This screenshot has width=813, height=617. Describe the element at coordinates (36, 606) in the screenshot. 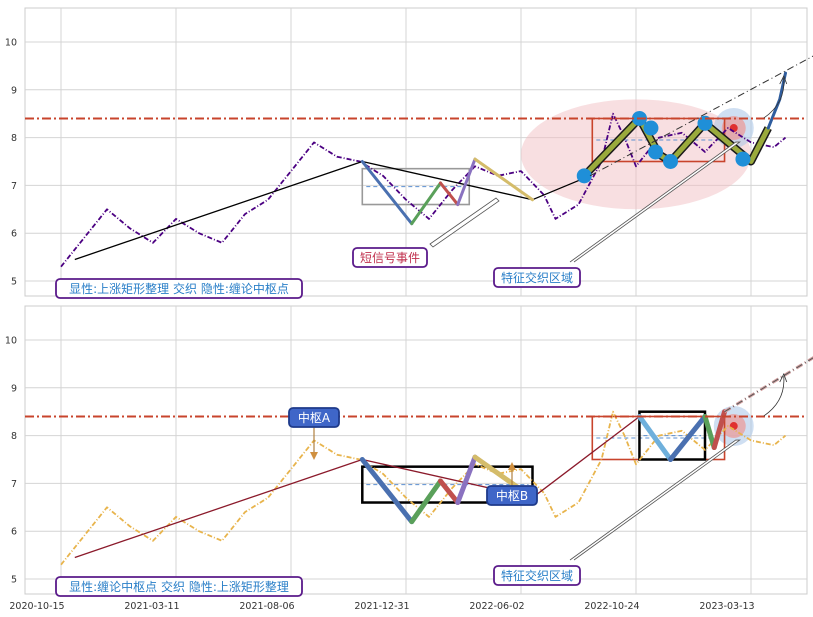

I see `x-tick-label: 2020-10-15` at that location.